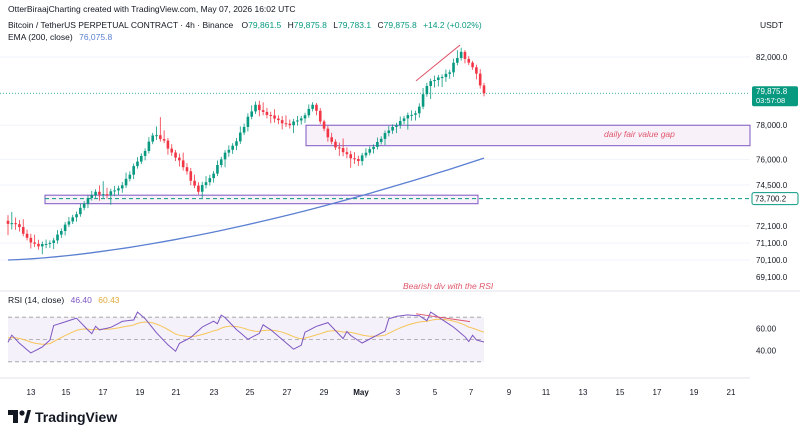  What do you see at coordinates (64, 300) in the screenshot?
I see `rsi-legend: RSI (14, close) 46.40 60.43` at bounding box center [64, 300].